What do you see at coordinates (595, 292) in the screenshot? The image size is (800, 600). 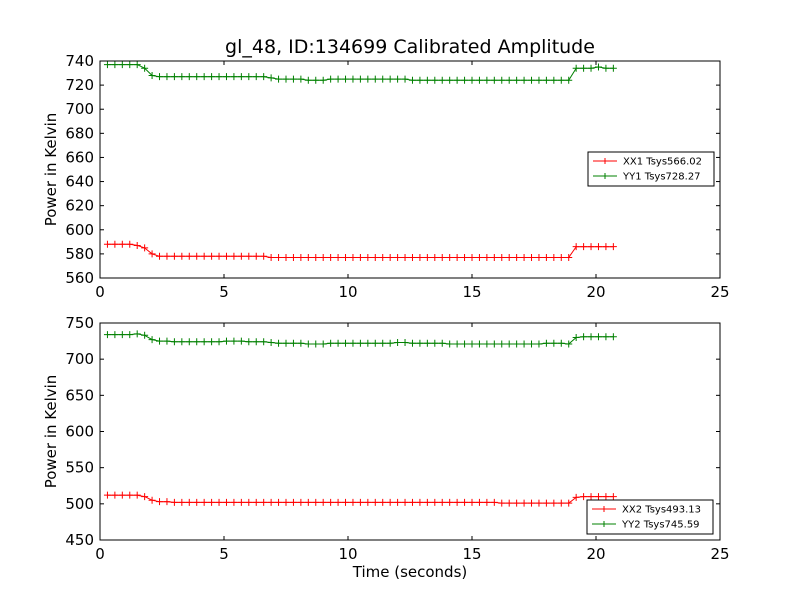 I see `x-tick-label: 20` at bounding box center [595, 292].